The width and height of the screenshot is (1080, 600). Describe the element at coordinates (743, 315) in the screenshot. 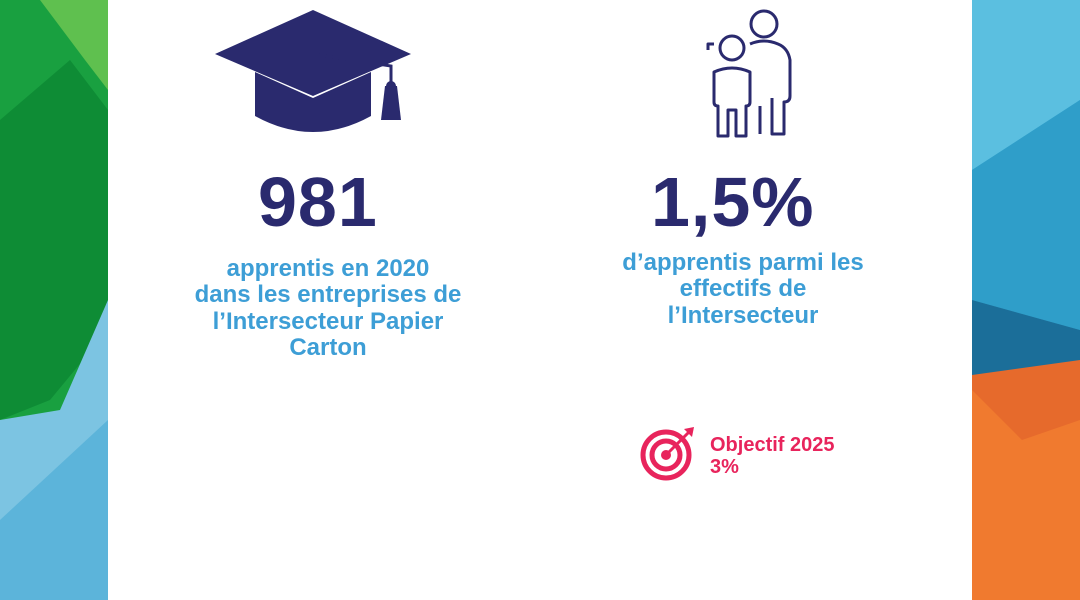

I see `apprentice-rate-description-line: l’Intersecteur` at that location.